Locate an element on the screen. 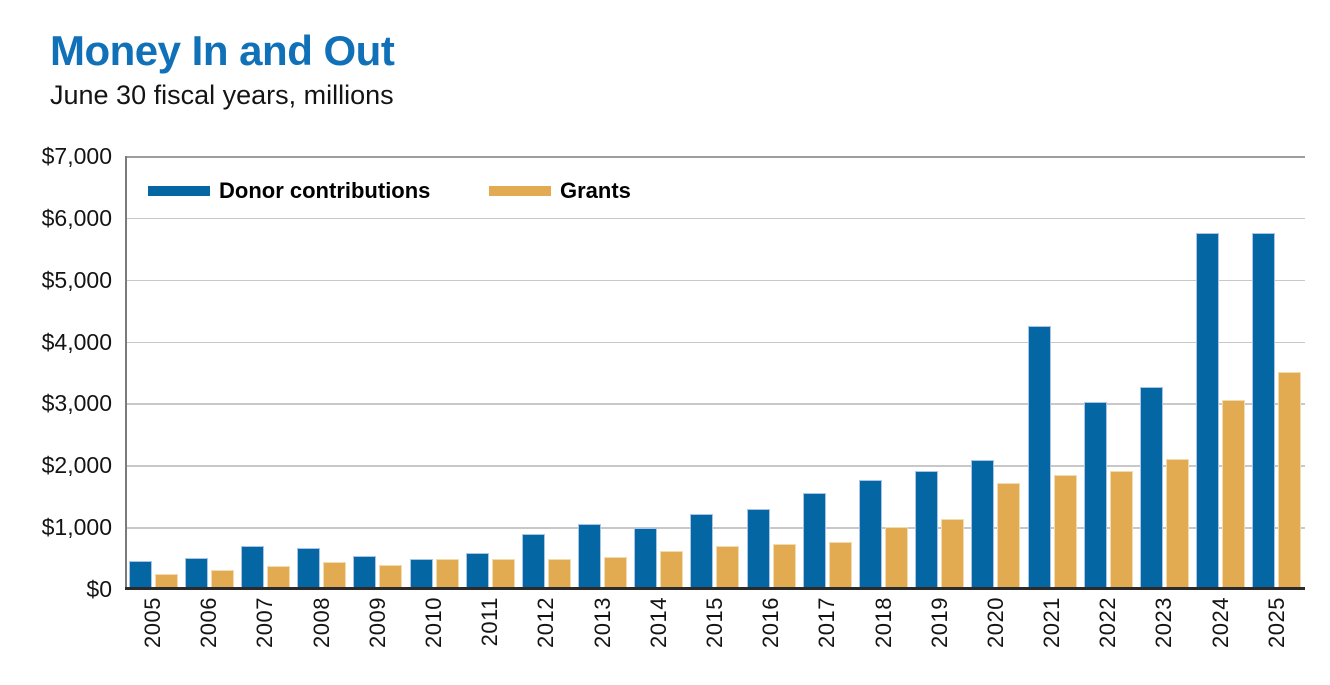 The image size is (1330, 685). y-axis-label: $1,000 is located at coordinates (76, 527).